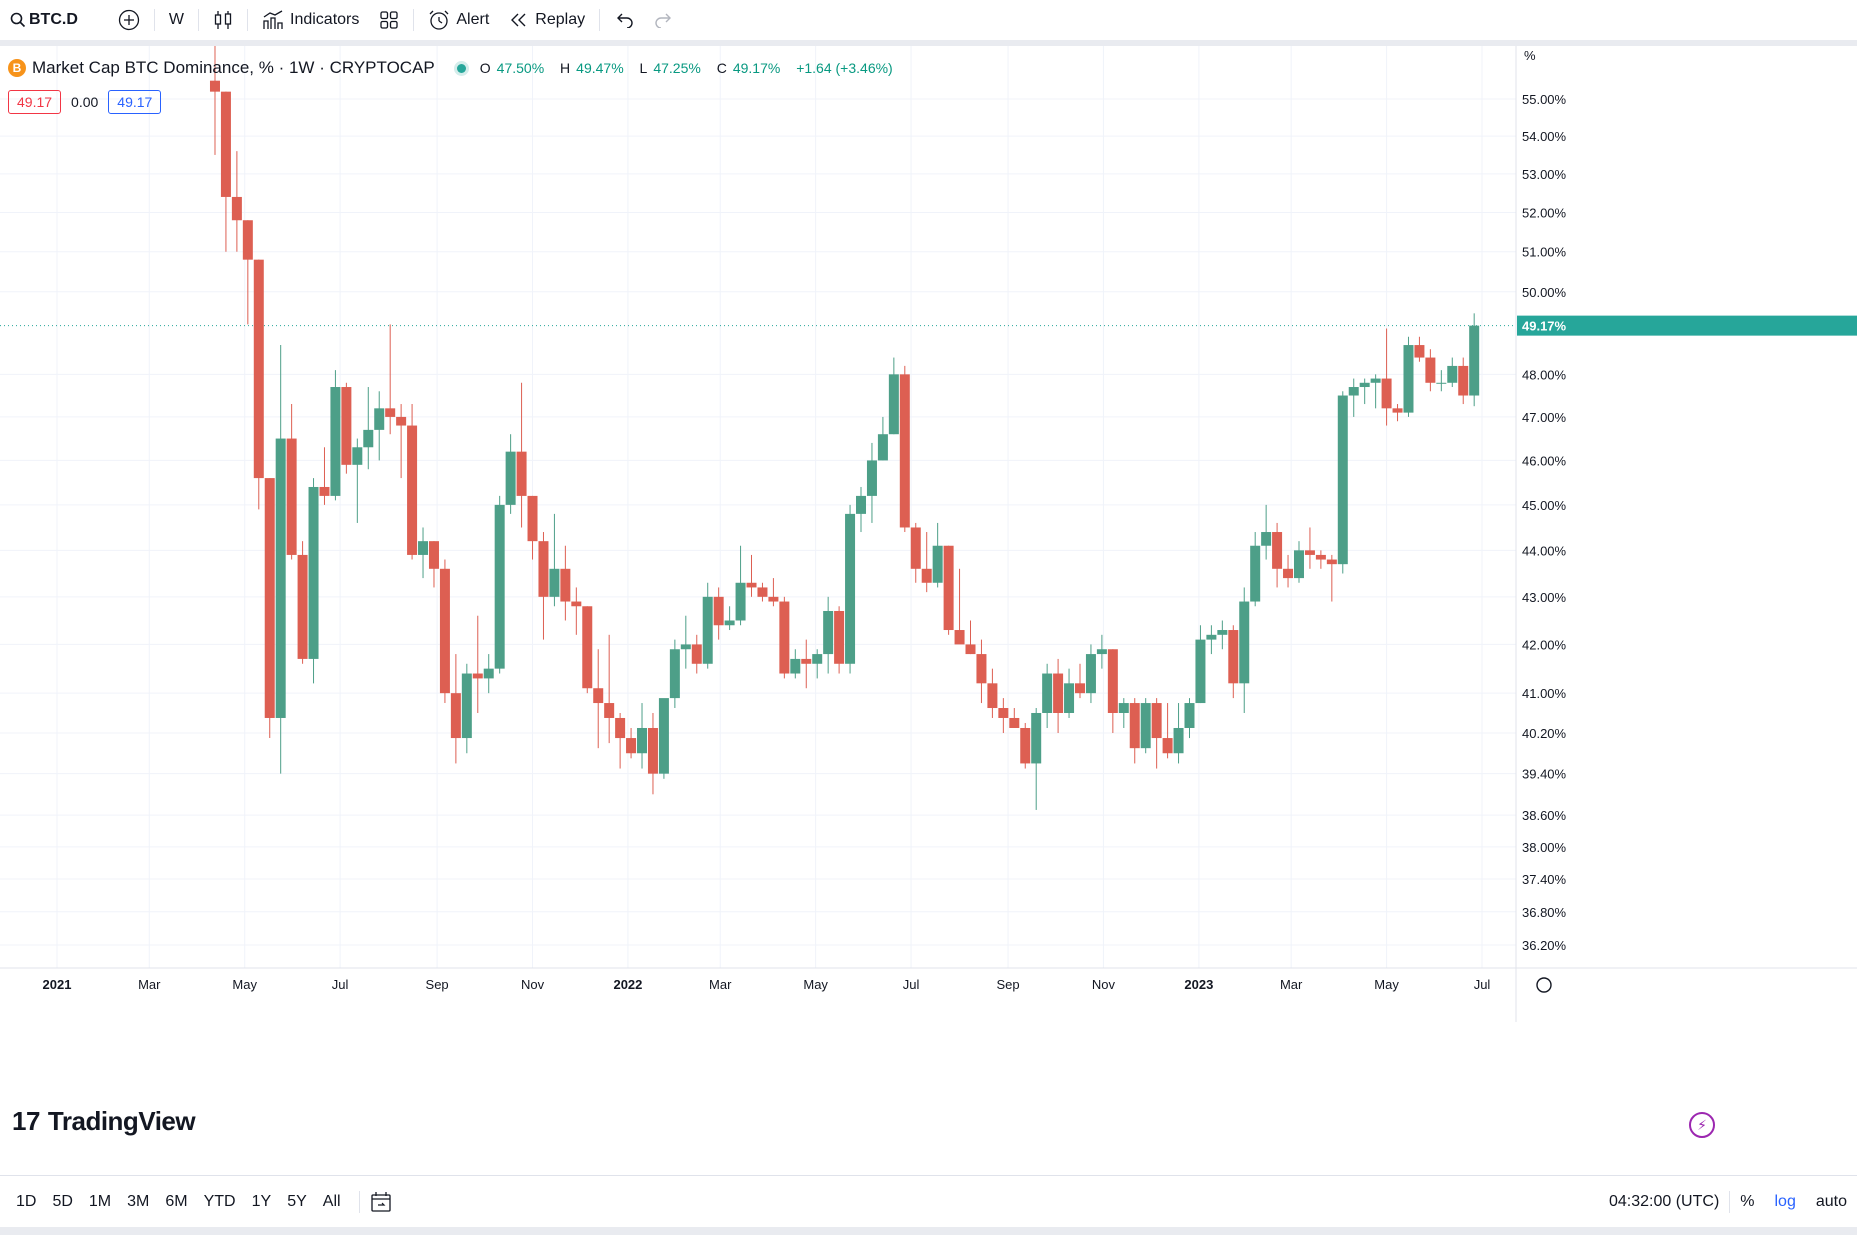 The width and height of the screenshot is (1857, 1235). I want to click on range-ytd: YTD, so click(219, 1201).